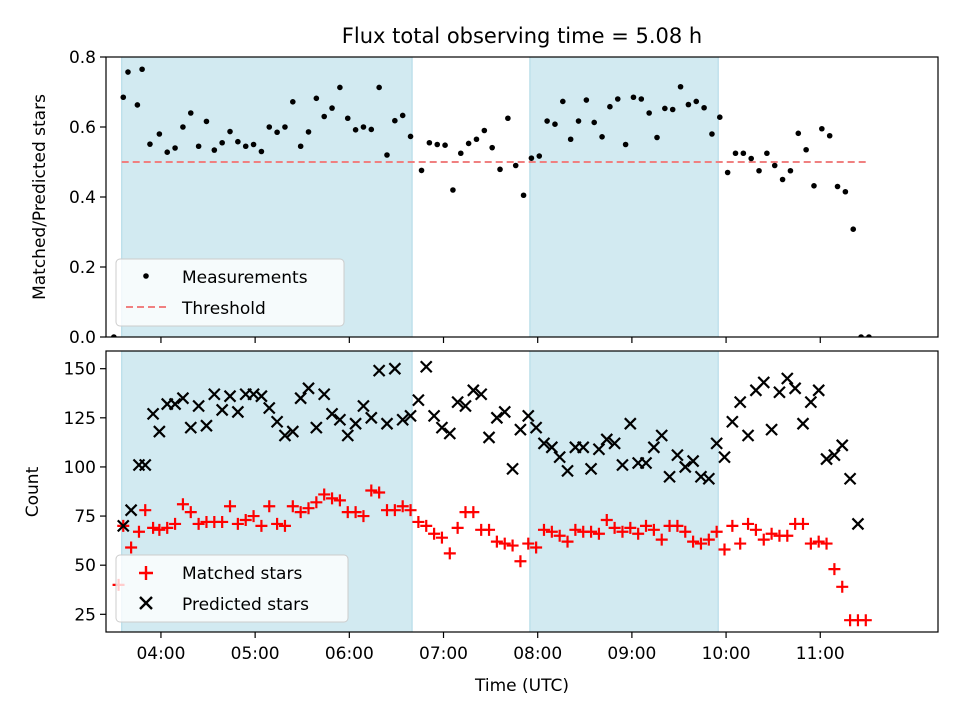 The height and width of the screenshot is (720, 960). I want to click on top-x-ticks, so click(490, 340).